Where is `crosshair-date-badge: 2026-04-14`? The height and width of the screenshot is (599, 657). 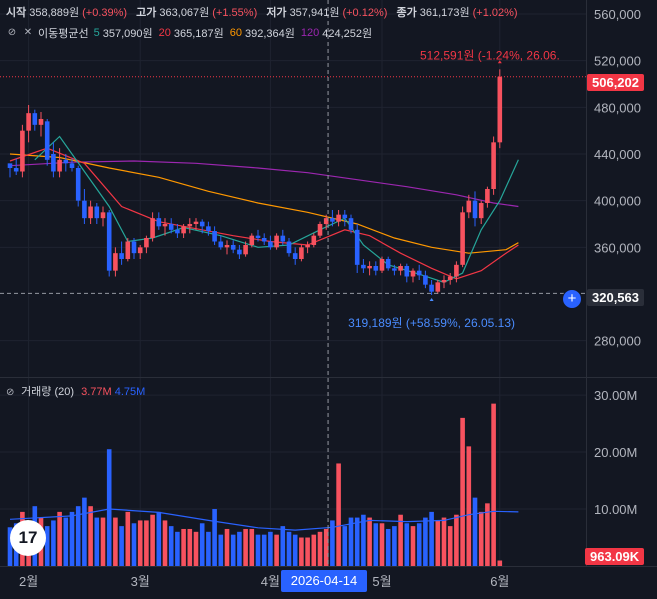 crosshair-date-badge: 2026-04-14 is located at coordinates (324, 581).